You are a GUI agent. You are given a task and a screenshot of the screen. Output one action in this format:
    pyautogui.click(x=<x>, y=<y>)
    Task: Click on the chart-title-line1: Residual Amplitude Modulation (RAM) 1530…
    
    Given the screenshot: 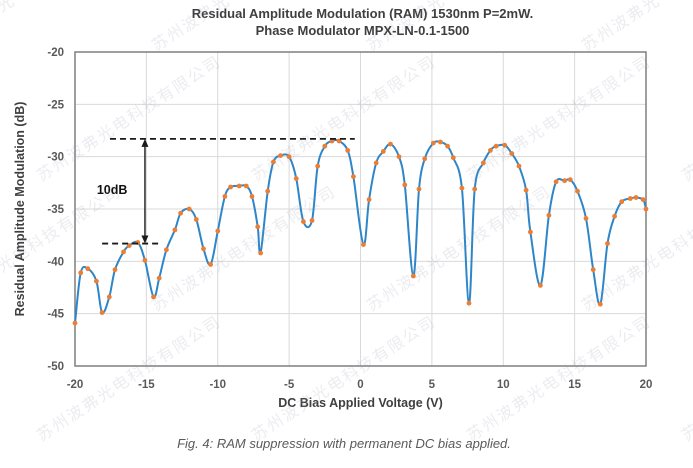 What is the action you would take?
    pyautogui.click(x=362, y=13)
    